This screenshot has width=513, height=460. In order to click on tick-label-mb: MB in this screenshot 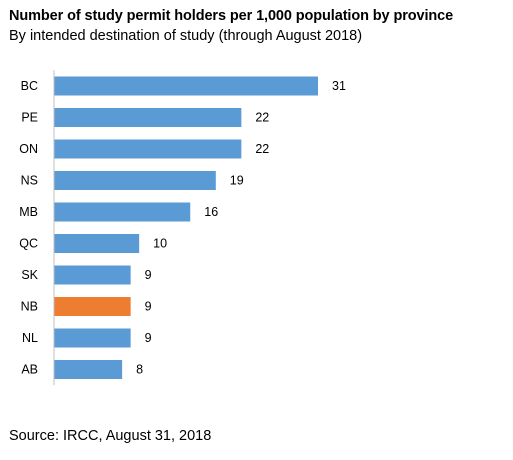, I will do `click(28, 212)`.